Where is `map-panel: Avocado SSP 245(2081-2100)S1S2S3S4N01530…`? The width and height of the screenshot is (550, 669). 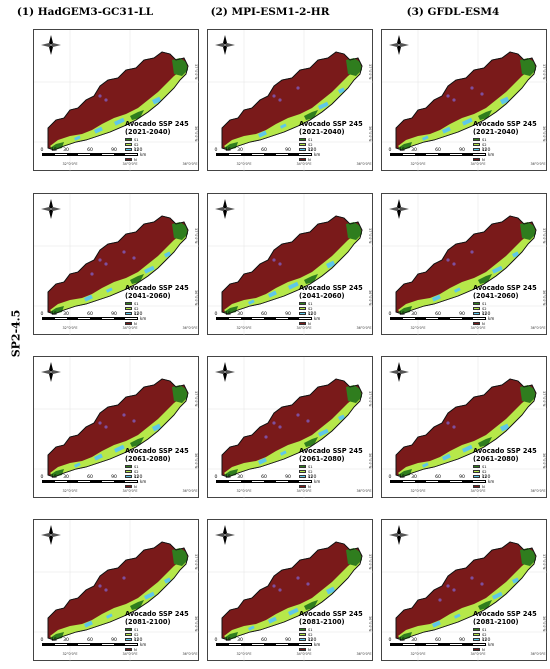 map-panel: Avocado SSP 245(2081-2100)S1S2S3S4N01530… is located at coordinates (290, 590).